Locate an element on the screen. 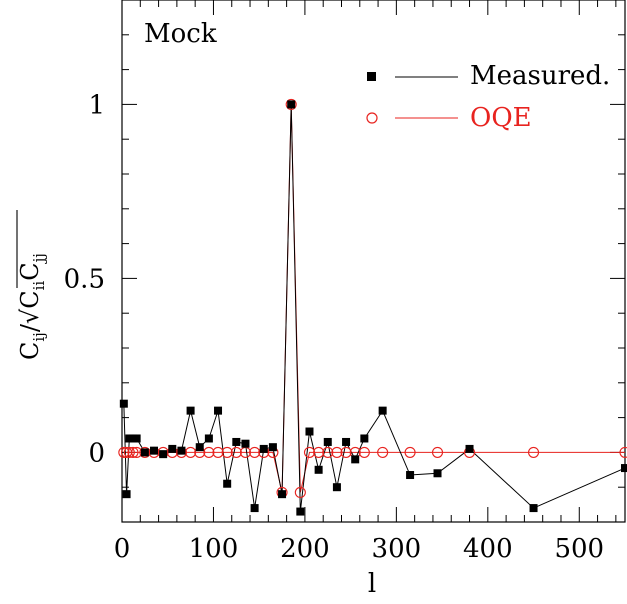 Image resolution: width=627 pixels, height=604 pixels. x-tick-label: 300 is located at coordinates (397, 549).